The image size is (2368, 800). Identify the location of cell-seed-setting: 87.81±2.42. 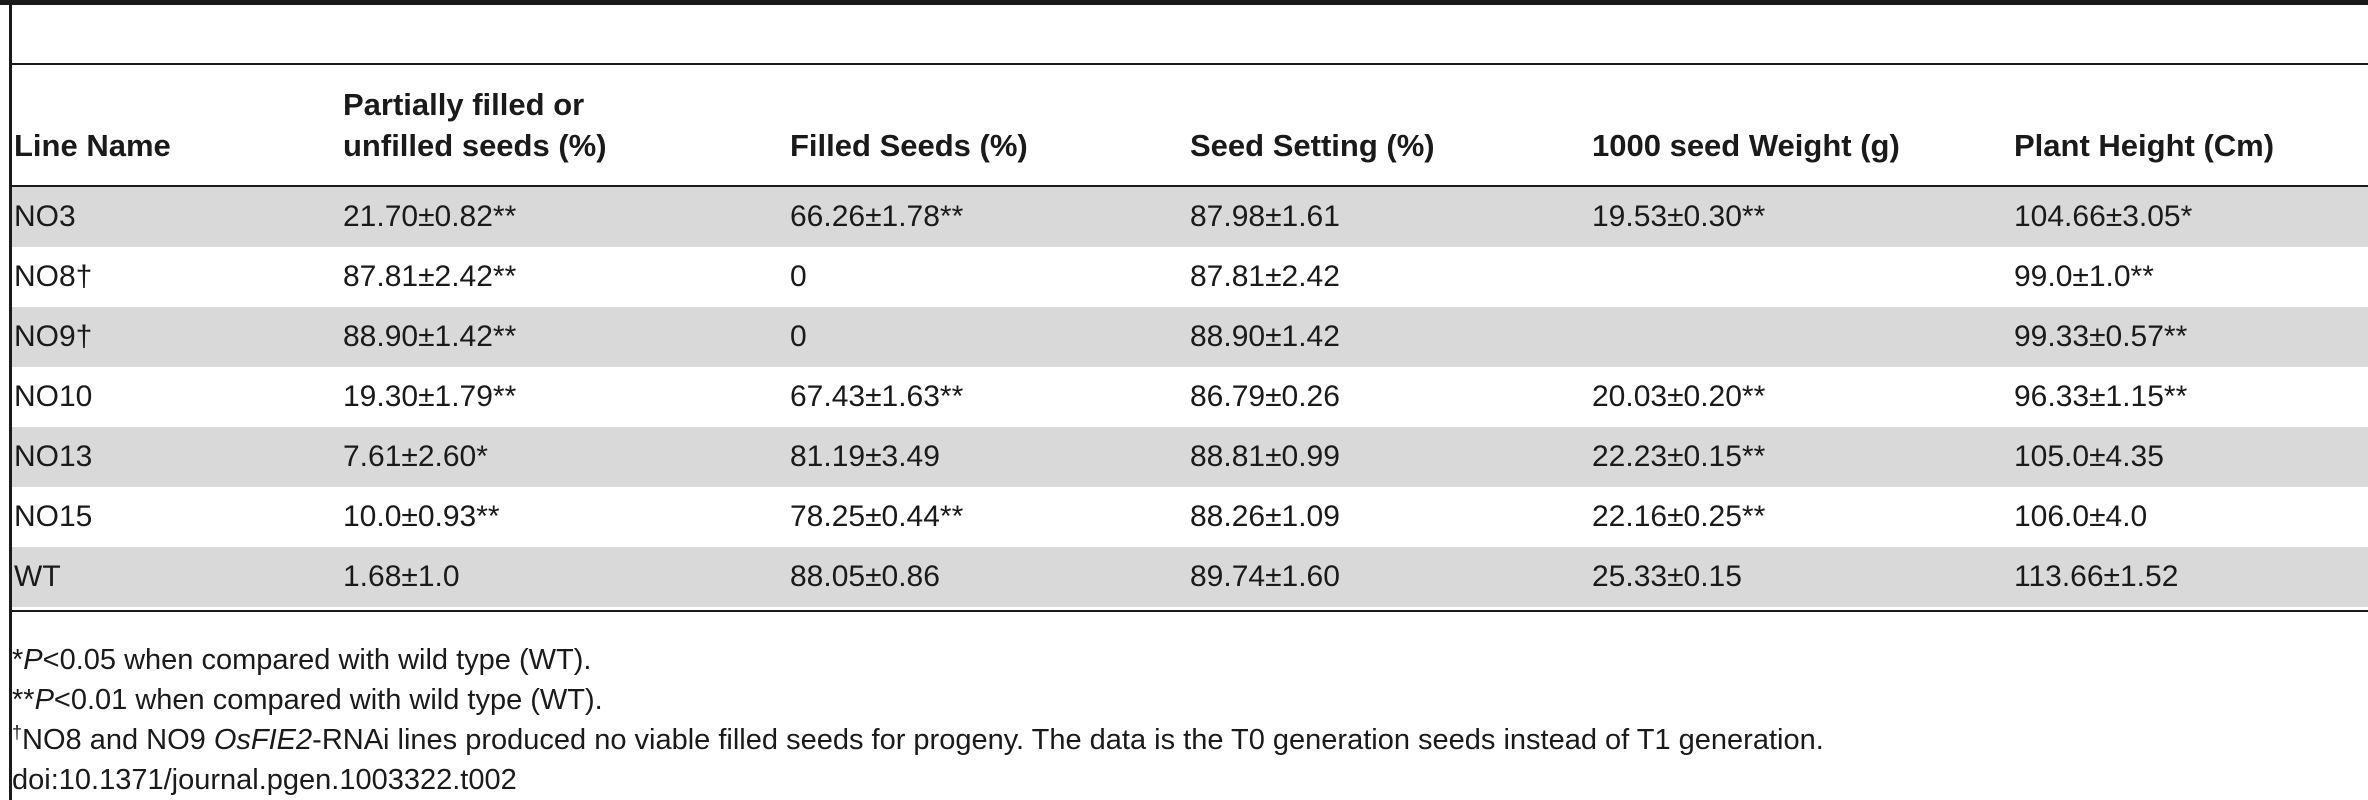
(1265, 276).